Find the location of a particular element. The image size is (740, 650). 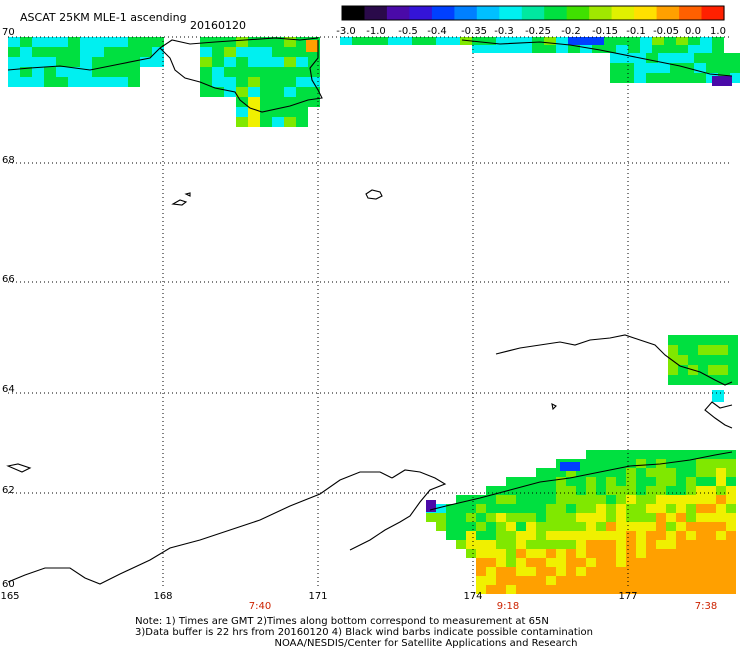

colorbar-label: -0.1 is located at coordinates (636, 31).